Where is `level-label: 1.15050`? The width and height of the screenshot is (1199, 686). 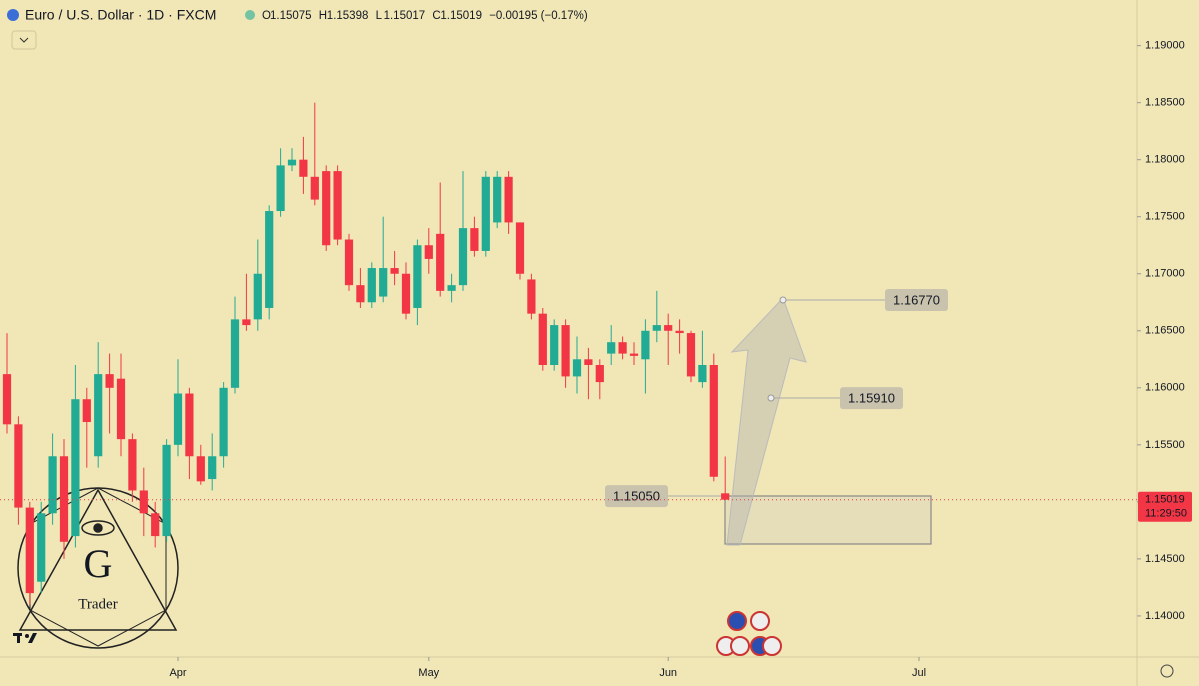
level-label: 1.15050 is located at coordinates (636, 496).